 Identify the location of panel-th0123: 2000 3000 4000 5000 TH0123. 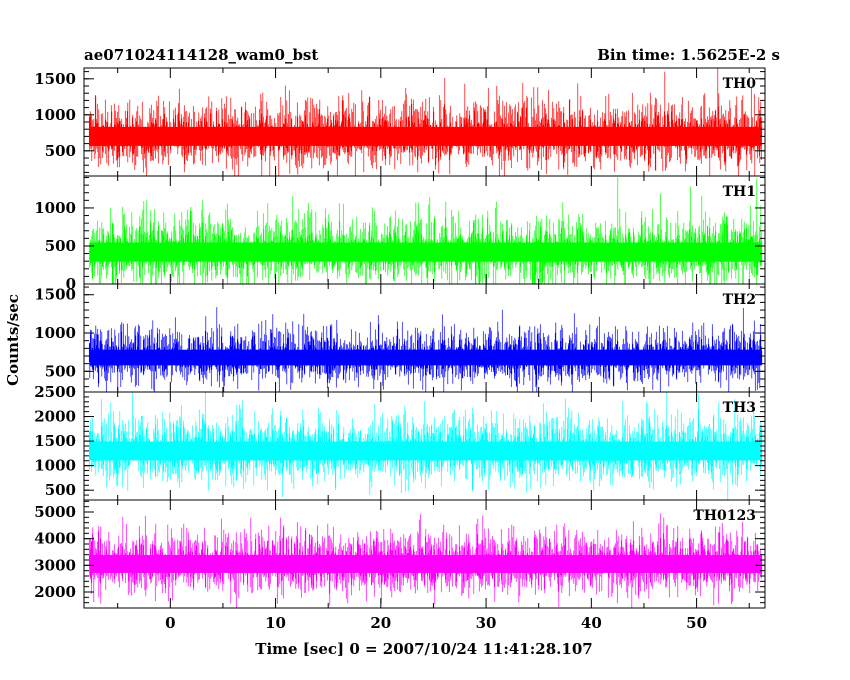
(400, 554).